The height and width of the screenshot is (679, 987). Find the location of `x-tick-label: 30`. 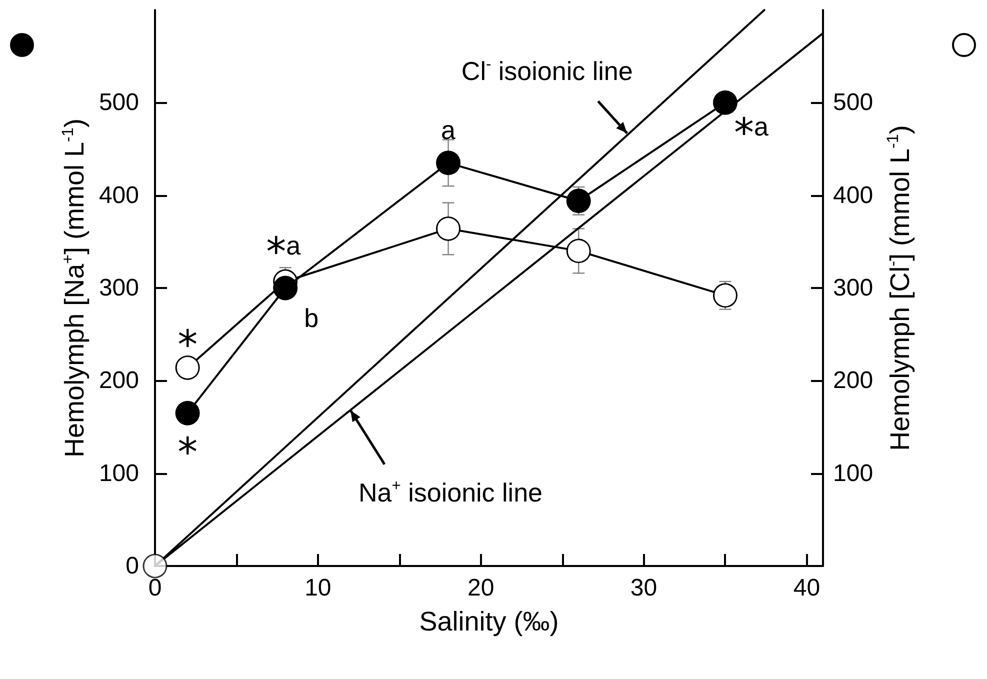

x-tick-label: 30 is located at coordinates (644, 588).